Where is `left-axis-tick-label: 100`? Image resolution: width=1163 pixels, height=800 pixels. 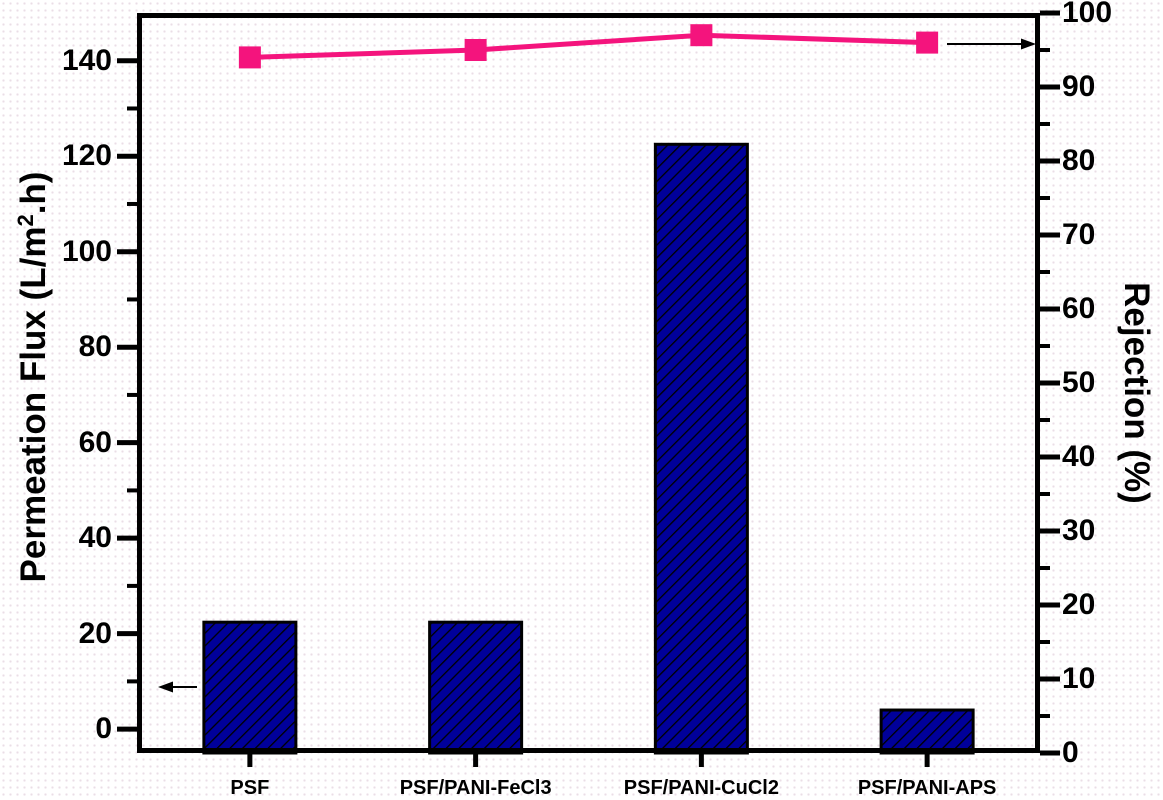
left-axis-tick-label: 100 is located at coordinates (86, 251).